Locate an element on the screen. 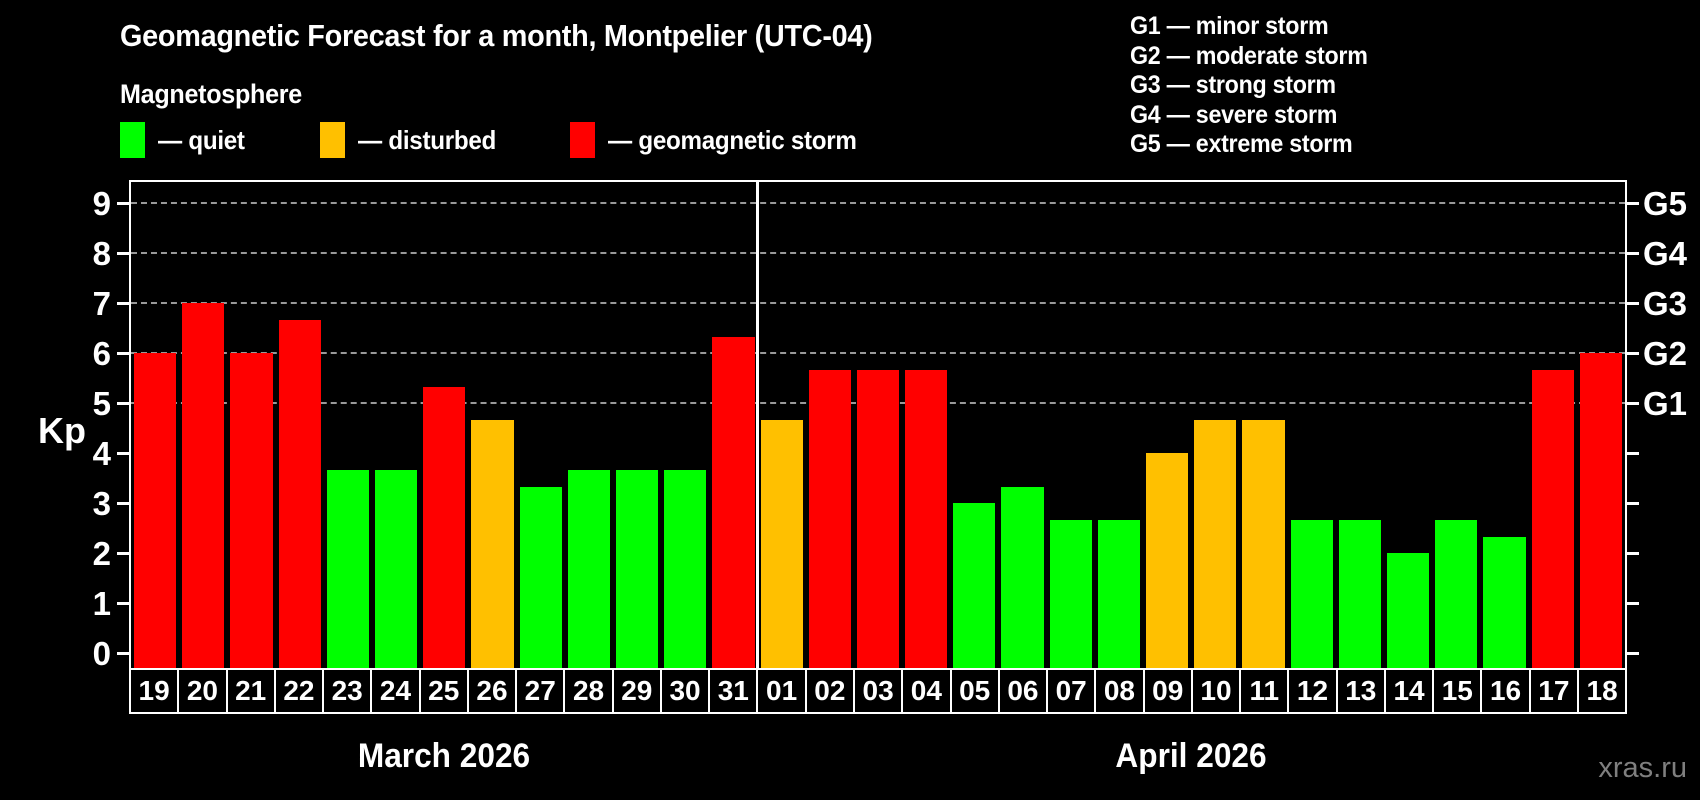  g-axis-label-g2: G2 is located at coordinates (1665, 353).